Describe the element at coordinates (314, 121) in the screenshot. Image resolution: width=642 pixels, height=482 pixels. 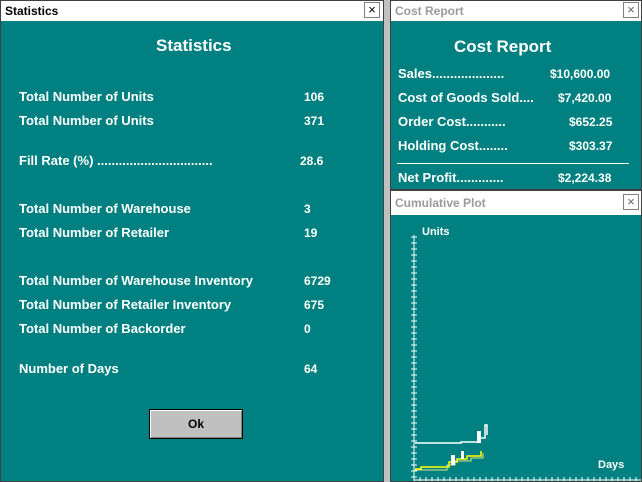
I see `stat-value: 371` at that location.